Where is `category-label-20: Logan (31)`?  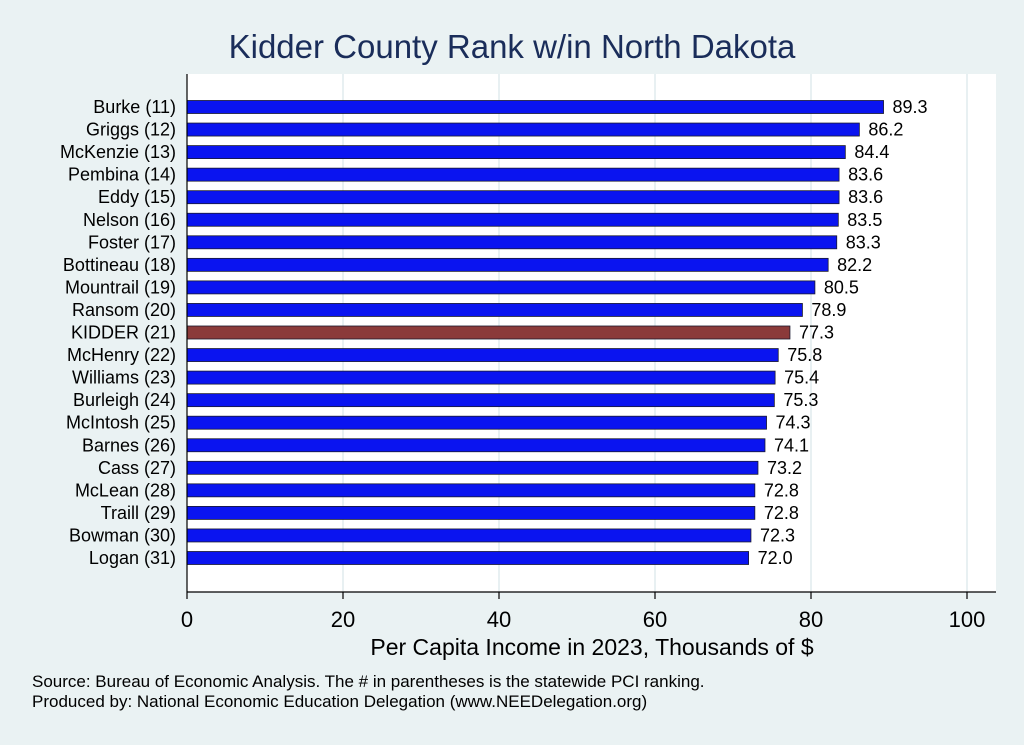
category-label-20: Logan (31) is located at coordinates (132, 558).